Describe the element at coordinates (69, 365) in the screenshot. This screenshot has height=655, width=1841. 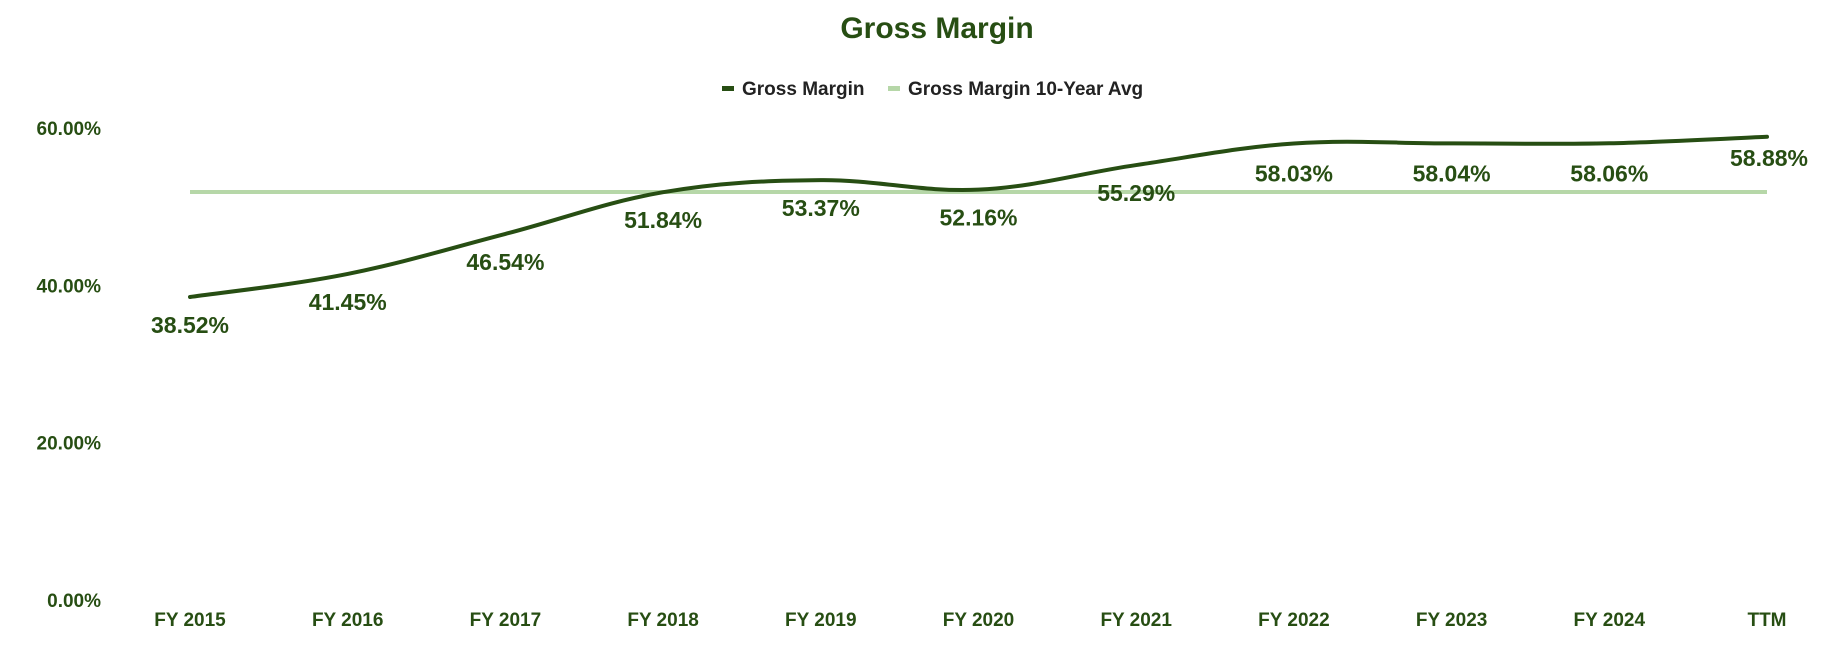
I see `y-axis: 0.00% 20.00% 40.00% 60.00%` at that location.